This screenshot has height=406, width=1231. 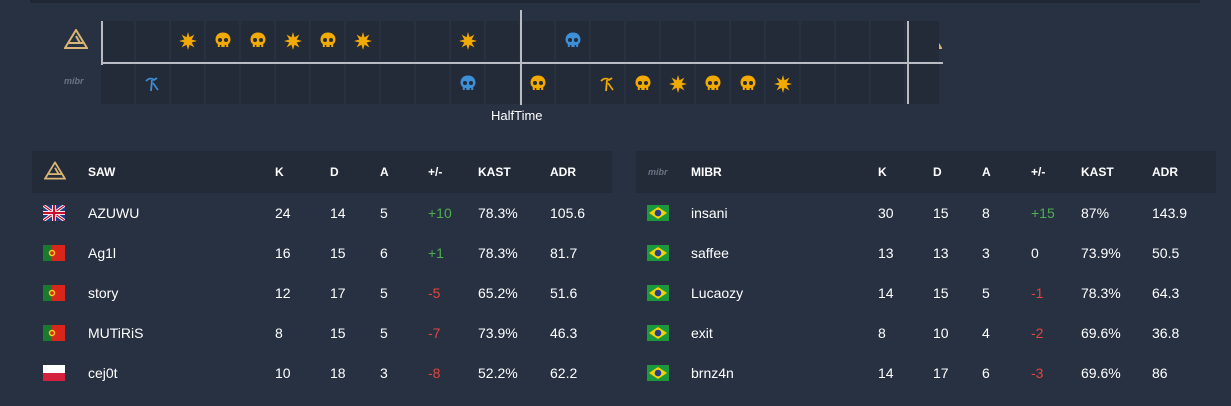 What do you see at coordinates (926, 333) in the screenshot?
I see `player-row: exit 8 10 4 -2 69.6% 36.8` at bounding box center [926, 333].